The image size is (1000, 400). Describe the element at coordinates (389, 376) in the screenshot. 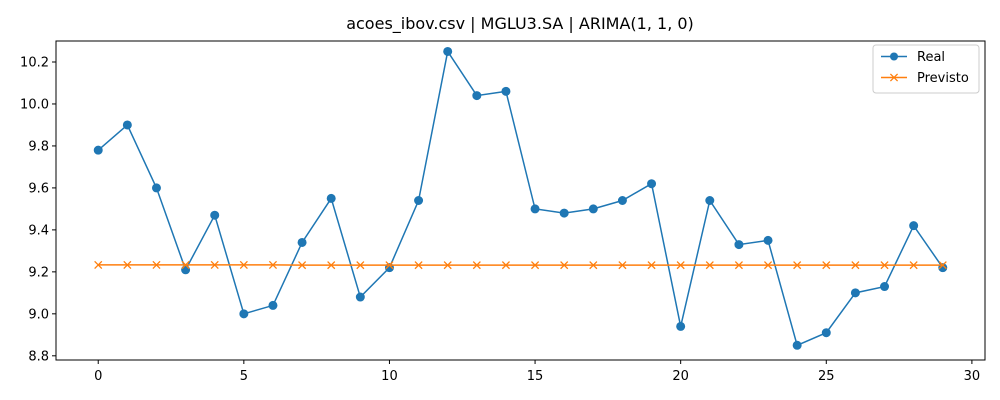

I see `x-tick-label: 10` at that location.